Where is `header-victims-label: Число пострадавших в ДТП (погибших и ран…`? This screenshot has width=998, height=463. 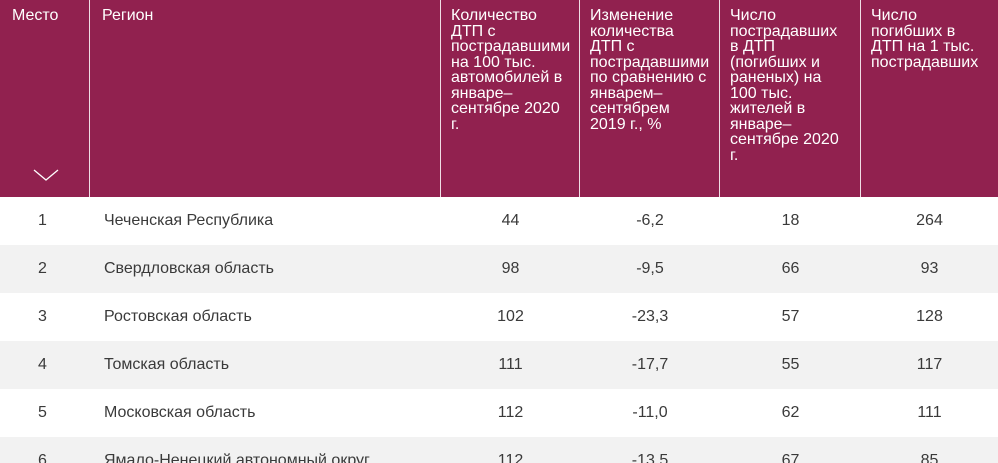 header-victims-label: Число пострадавших в ДТП (погибших и ран… is located at coordinates (784, 85).